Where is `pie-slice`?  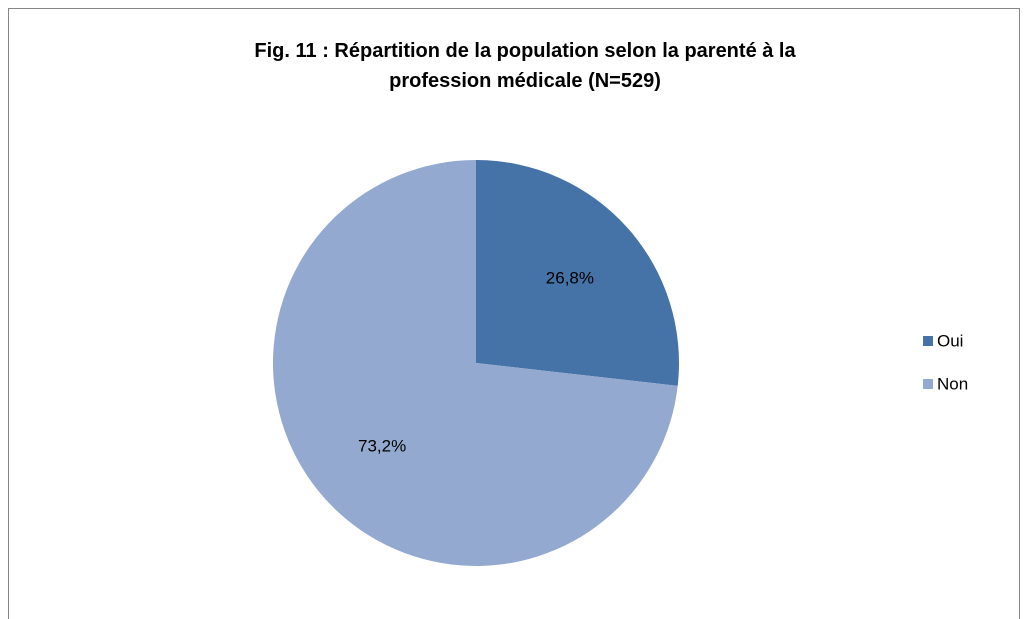
pie-slice is located at coordinates (577, 273).